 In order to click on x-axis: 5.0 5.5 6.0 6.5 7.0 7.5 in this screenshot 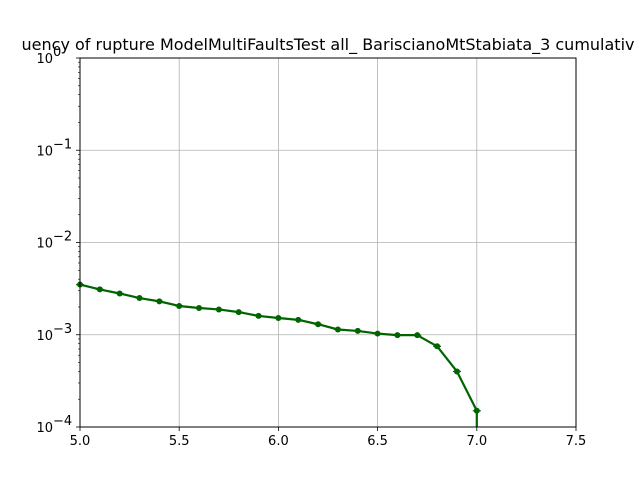, I will do `click(328, 438)`.